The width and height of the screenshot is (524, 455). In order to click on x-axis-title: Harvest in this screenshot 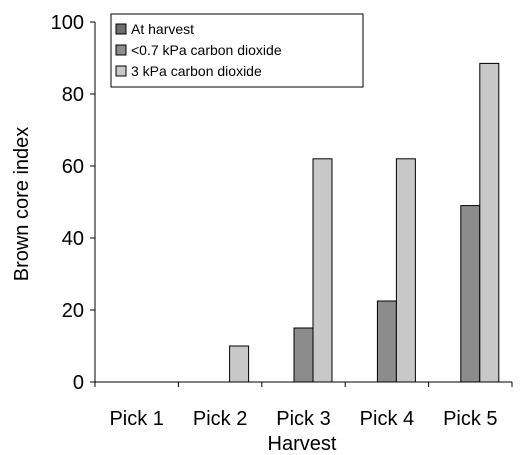, I will do `click(302, 444)`.